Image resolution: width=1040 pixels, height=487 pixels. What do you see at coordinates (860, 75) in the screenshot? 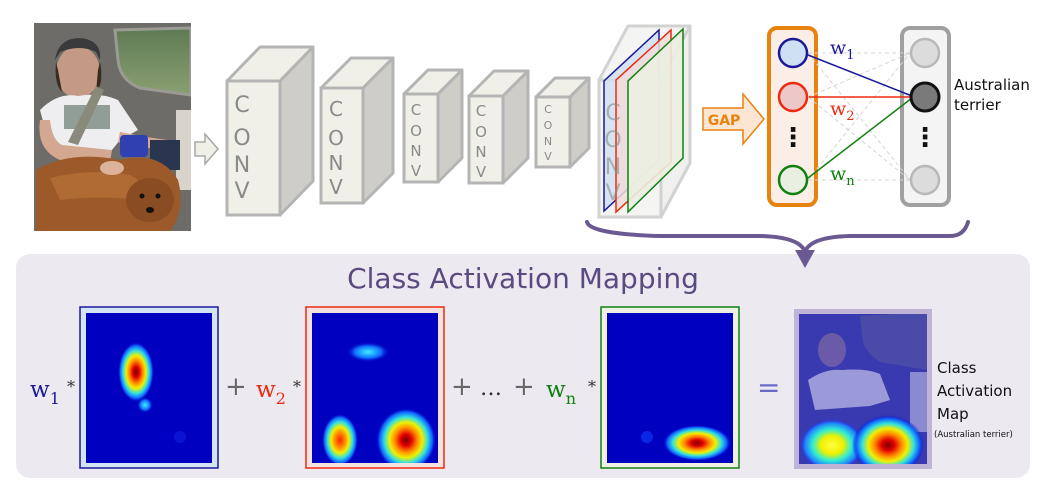
I see `weight-edge-w1` at bounding box center [860, 75].